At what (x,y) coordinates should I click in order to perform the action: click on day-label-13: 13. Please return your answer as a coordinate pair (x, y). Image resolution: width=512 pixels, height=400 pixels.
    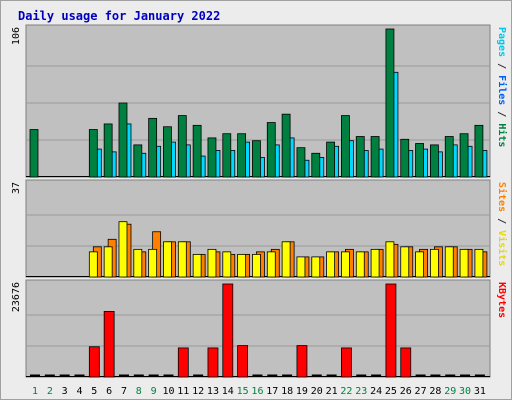
    Looking at the image, I should click on (213, 391).